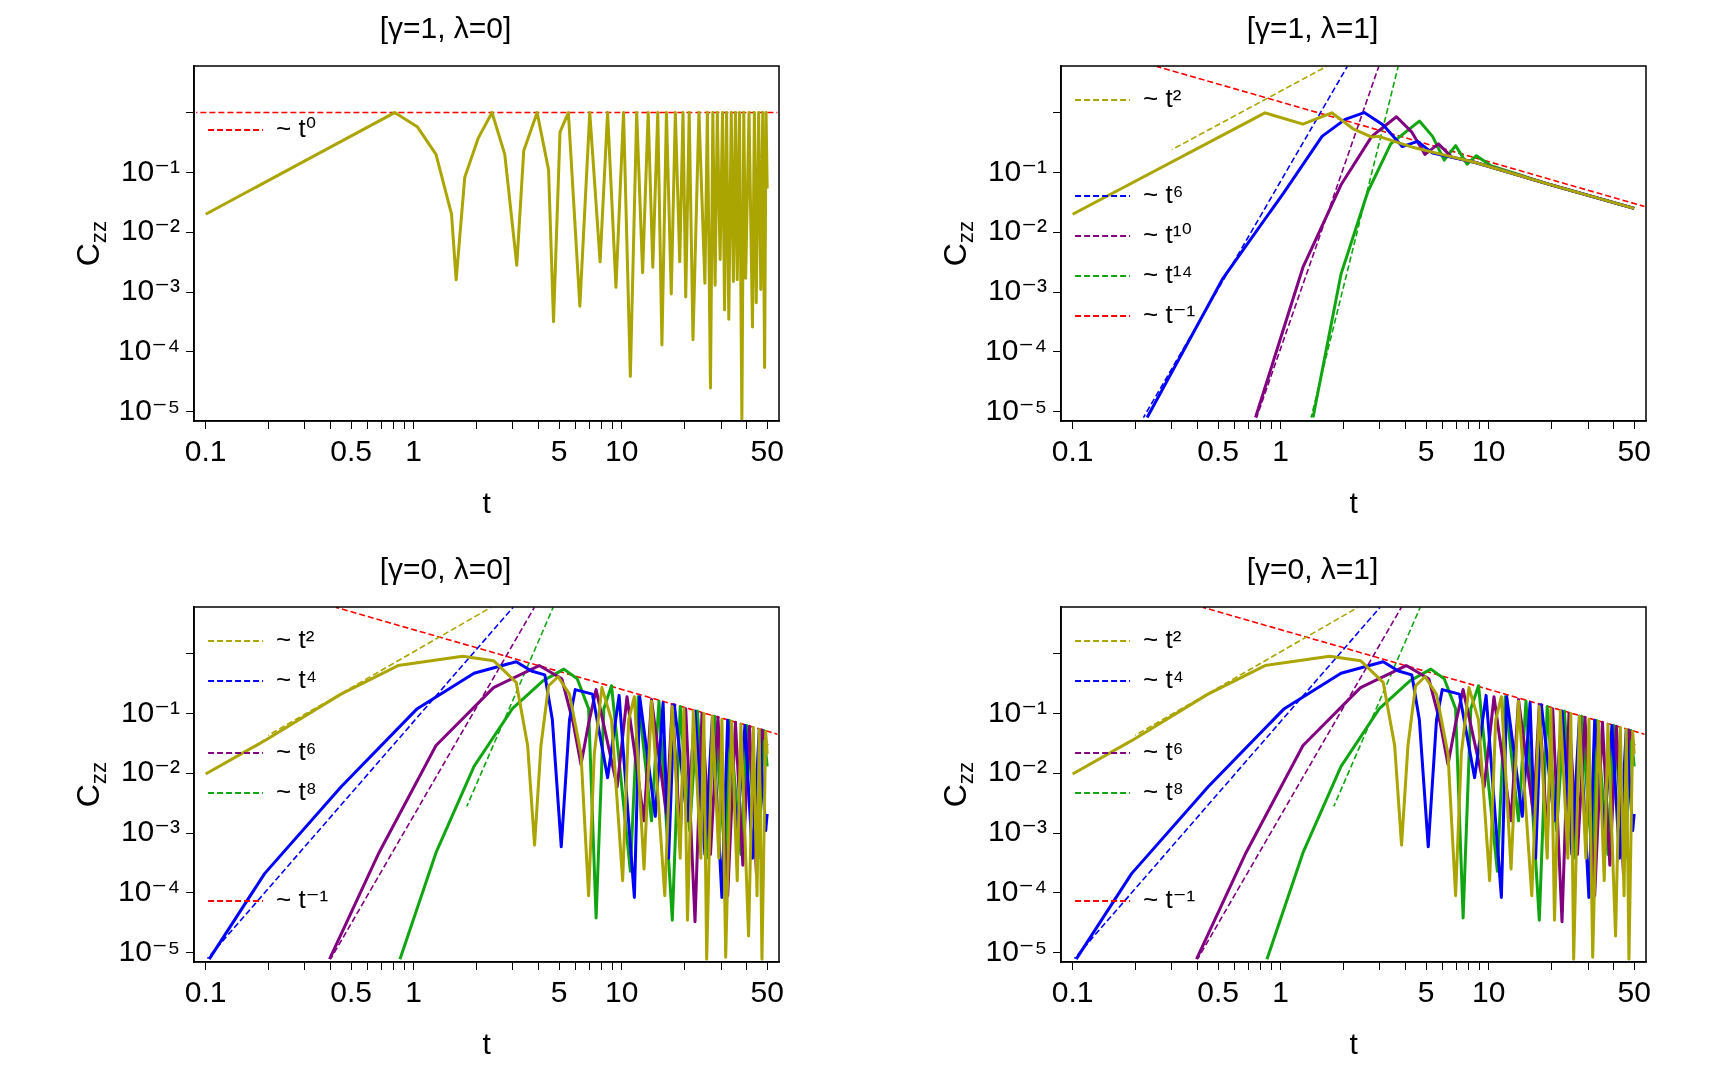  What do you see at coordinates (1312, 28) in the screenshot?
I see `chart-title: [γ=1, λ=1]` at bounding box center [1312, 28].